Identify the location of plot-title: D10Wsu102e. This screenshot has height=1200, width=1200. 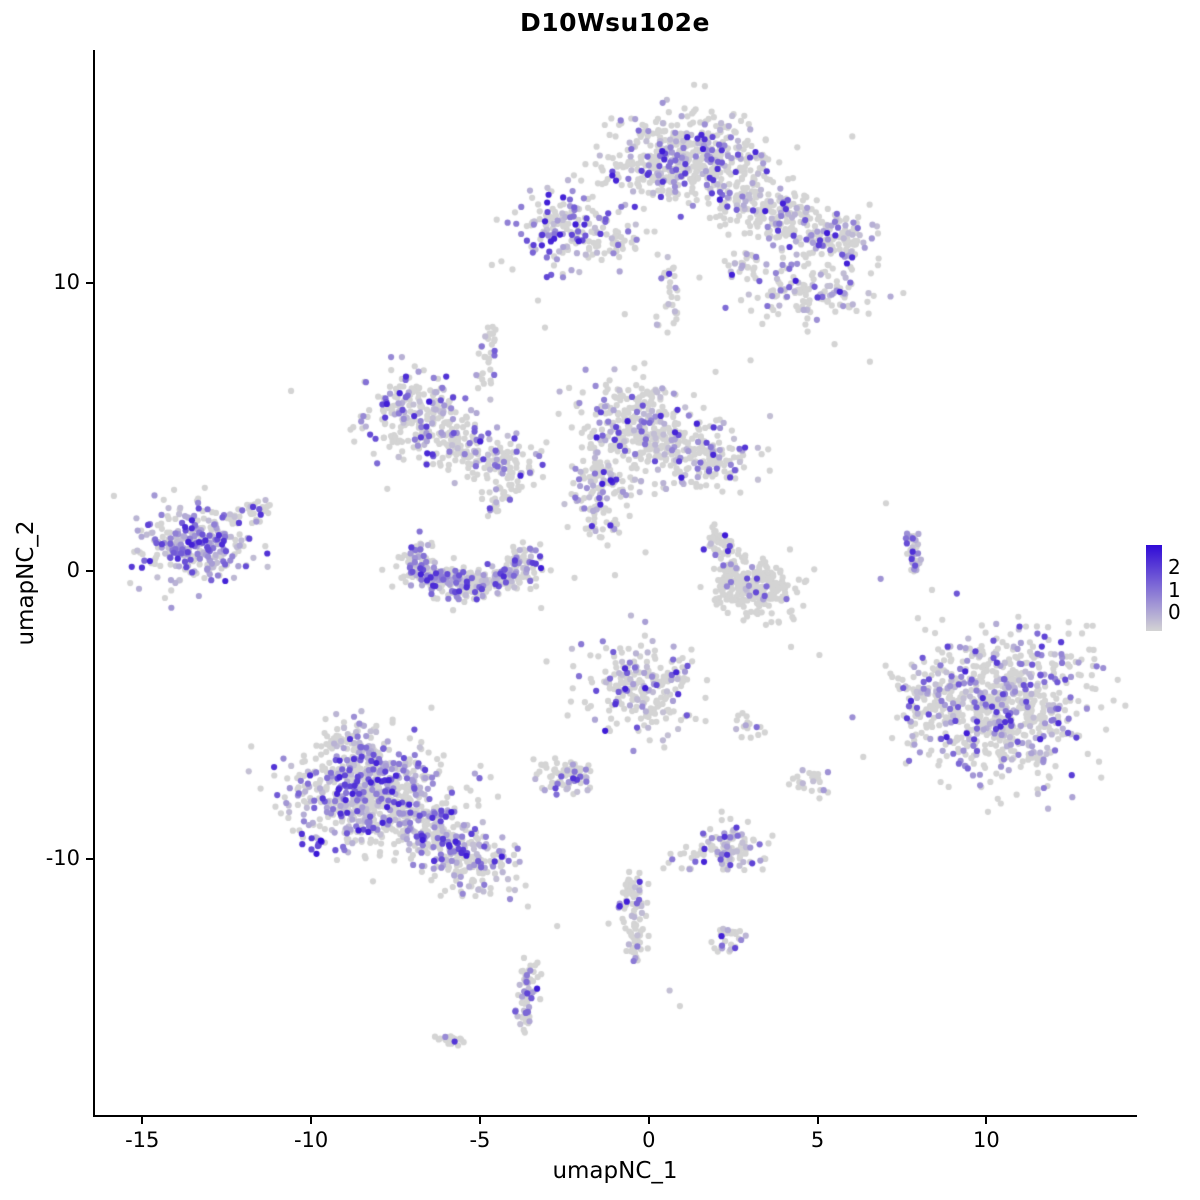
(615, 22).